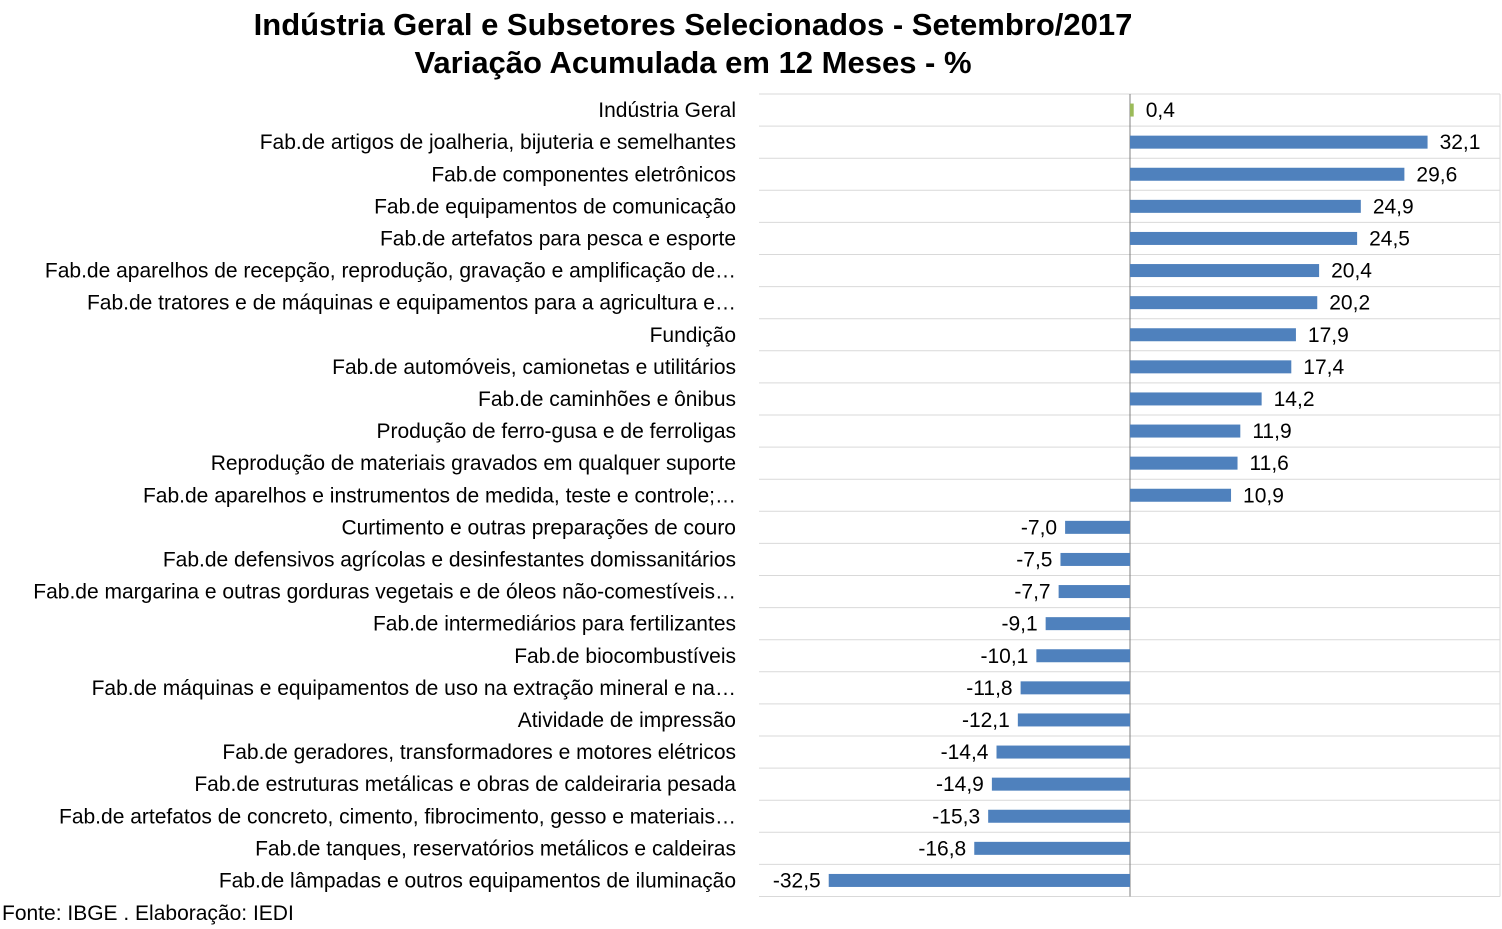  I want to click on data-label: 20,4, so click(1351, 271).